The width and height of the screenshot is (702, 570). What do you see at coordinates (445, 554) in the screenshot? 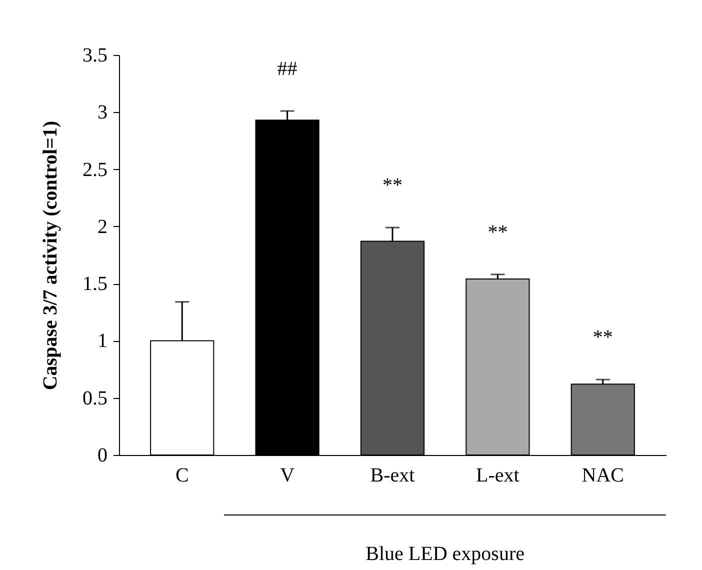
I see `text: Blue LED exposure` at bounding box center [445, 554].